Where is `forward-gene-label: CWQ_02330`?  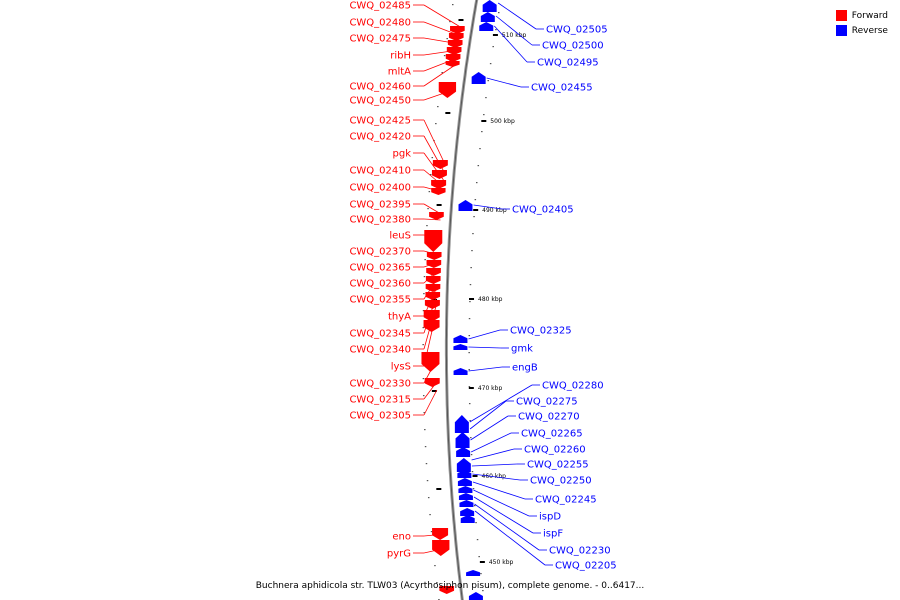 forward-gene-label: CWQ_02330 is located at coordinates (380, 384).